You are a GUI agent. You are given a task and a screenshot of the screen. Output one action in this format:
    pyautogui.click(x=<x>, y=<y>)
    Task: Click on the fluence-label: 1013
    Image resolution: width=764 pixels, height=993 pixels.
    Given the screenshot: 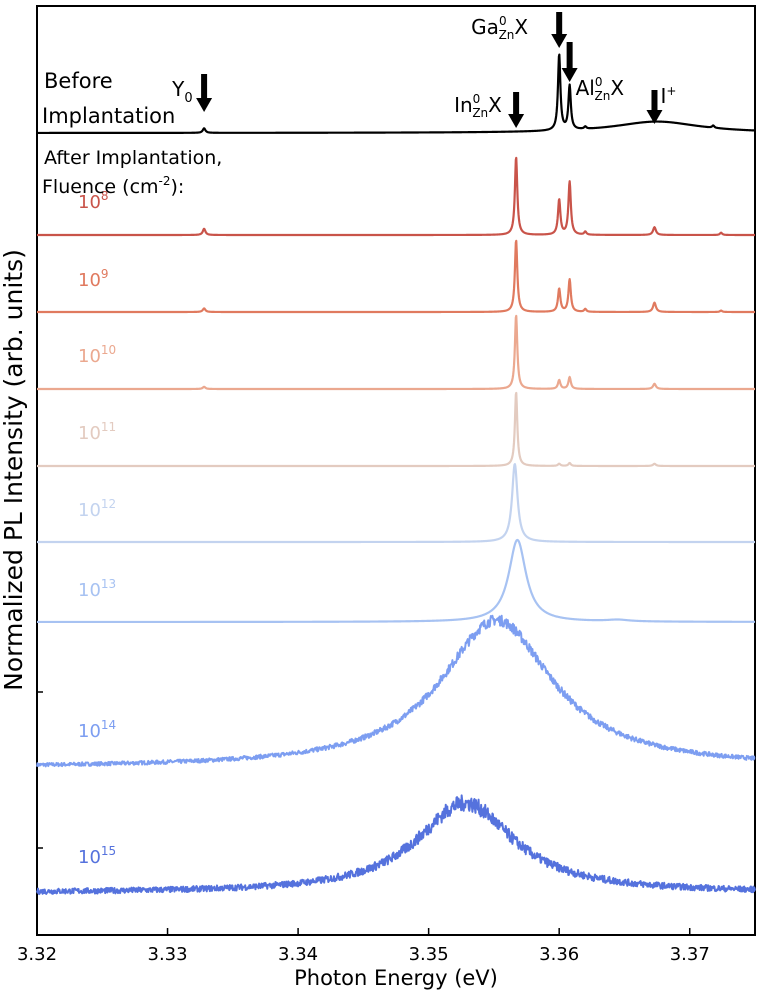 What is the action you would take?
    pyautogui.click(x=97, y=589)
    